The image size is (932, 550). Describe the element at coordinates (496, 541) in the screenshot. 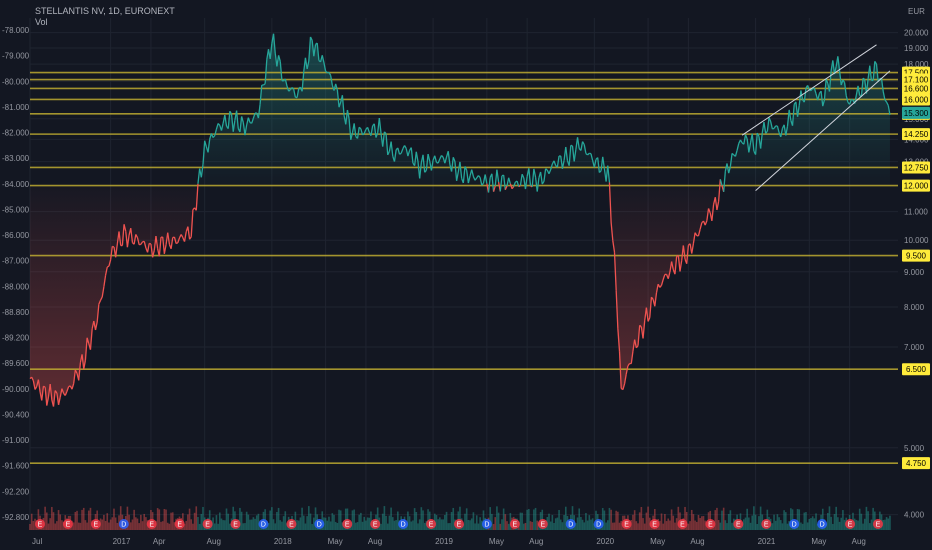

I see `x-axis-tick: May` at that location.